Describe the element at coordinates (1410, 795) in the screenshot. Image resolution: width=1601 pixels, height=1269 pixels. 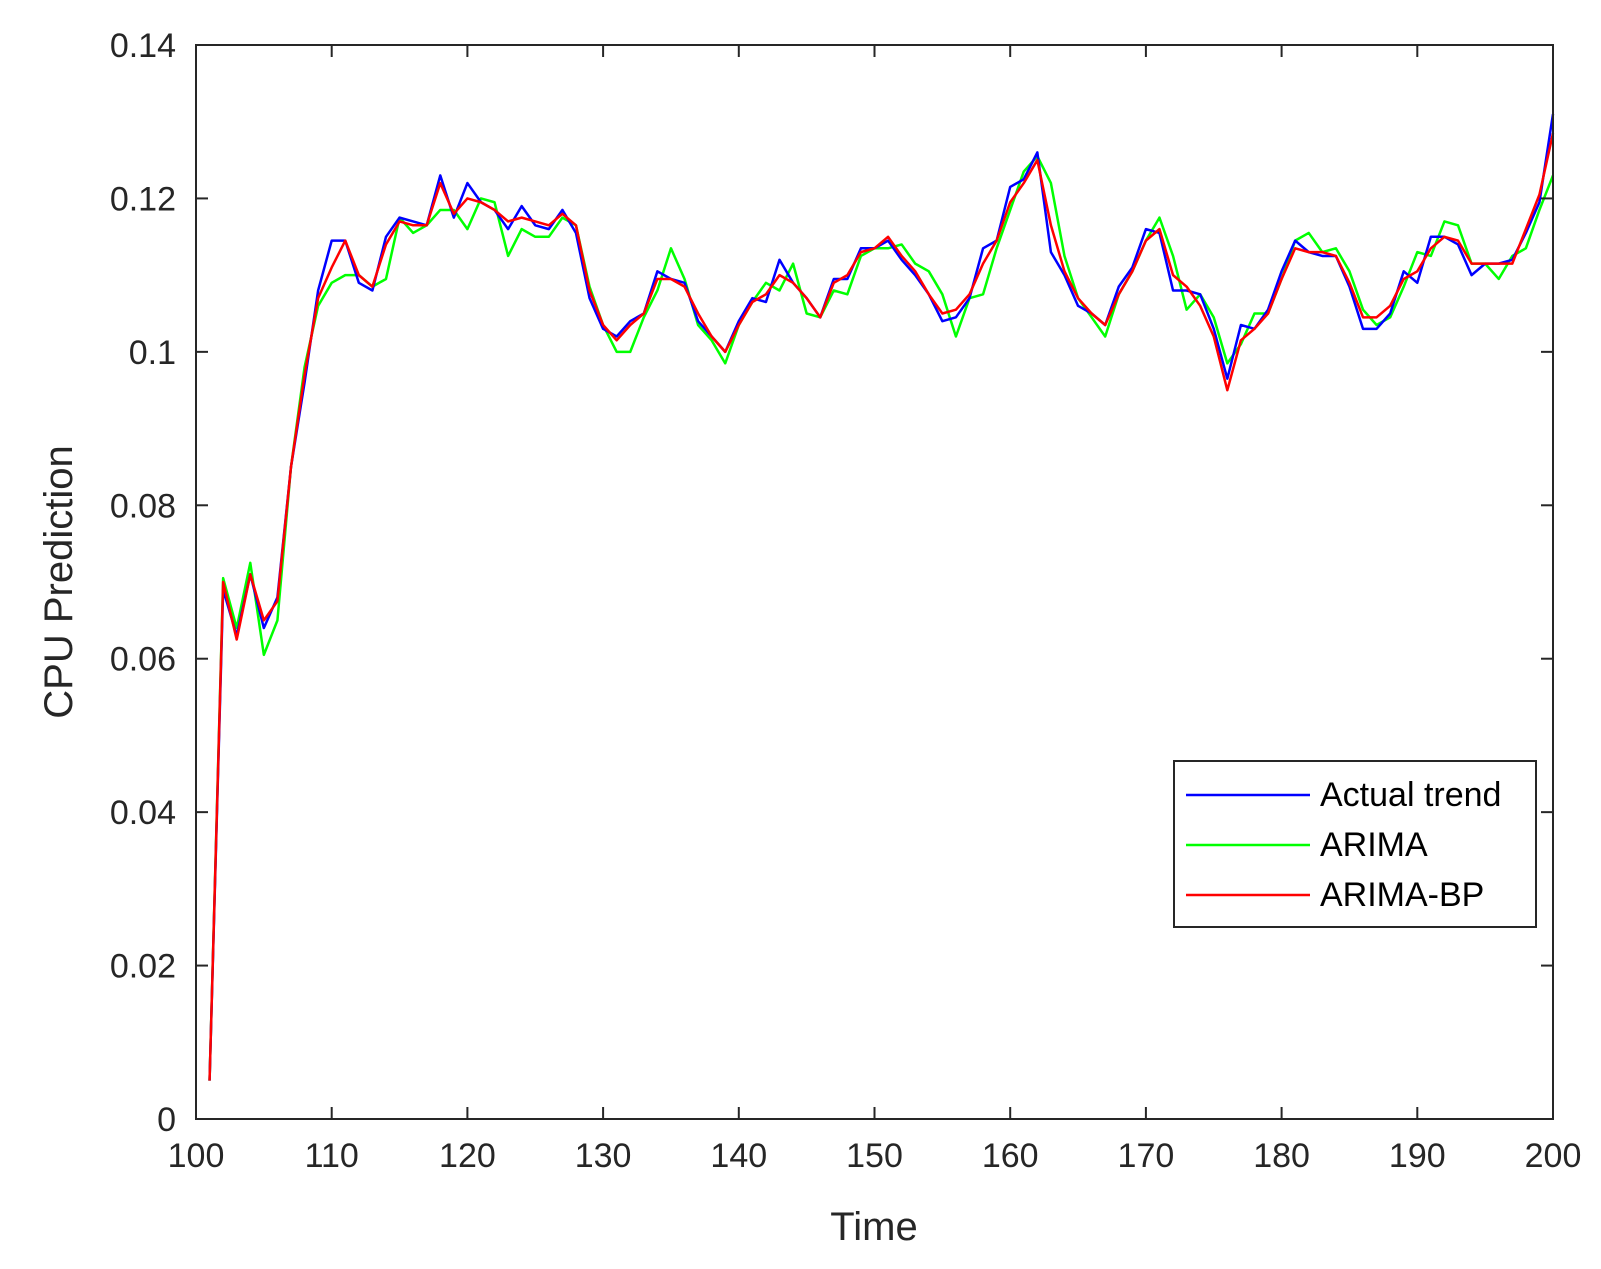
I see `legend-label-actual-trend: Actual trend` at that location.